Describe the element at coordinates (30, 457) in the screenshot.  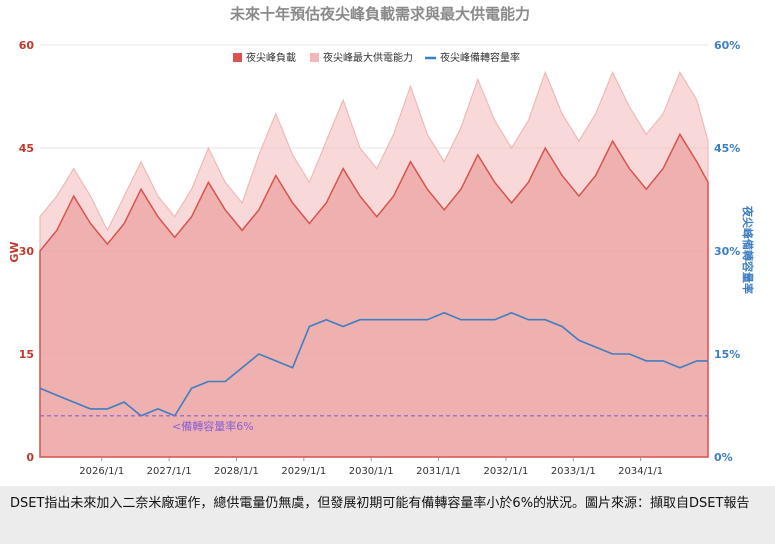
I see `y-left-tick-label: 0` at that location.